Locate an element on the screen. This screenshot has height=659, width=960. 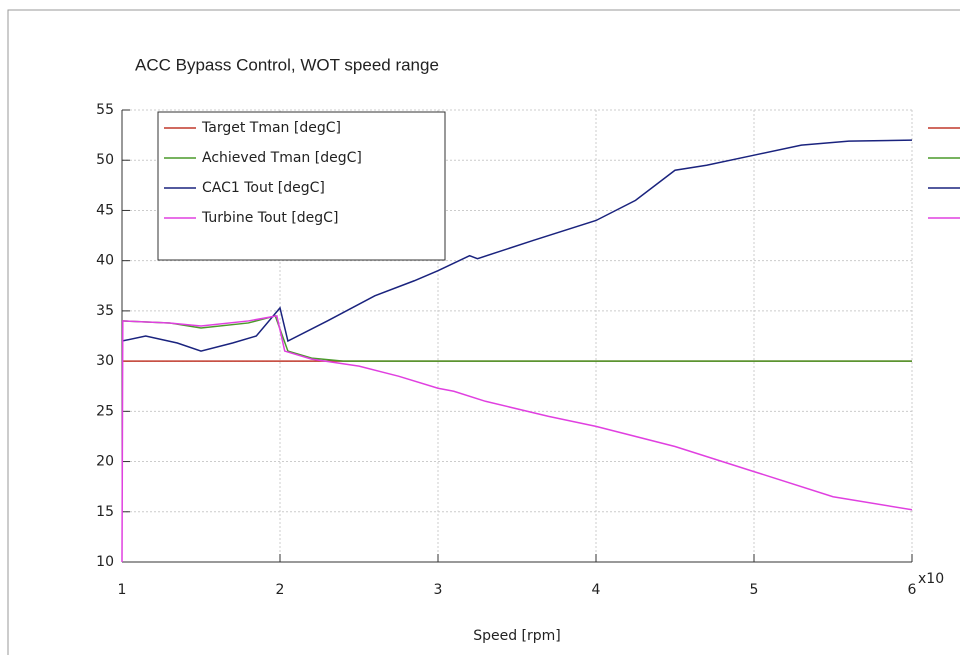
x-tick-label: 4 is located at coordinates (596, 590).